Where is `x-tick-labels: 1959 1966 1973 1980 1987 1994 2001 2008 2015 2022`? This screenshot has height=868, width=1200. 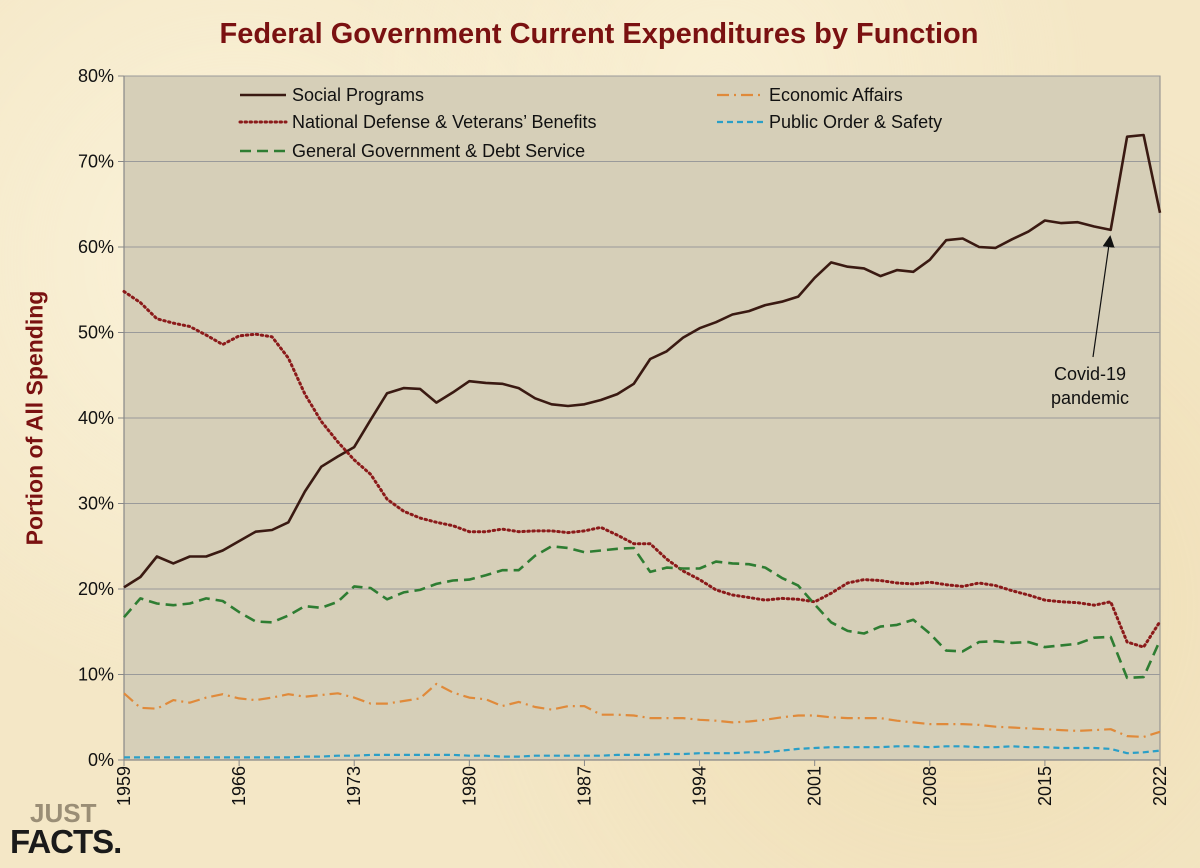 x-tick-labels: 1959 1966 1973 1980 1987 1994 2001 2008 2015 2022 is located at coordinates (642, 783).